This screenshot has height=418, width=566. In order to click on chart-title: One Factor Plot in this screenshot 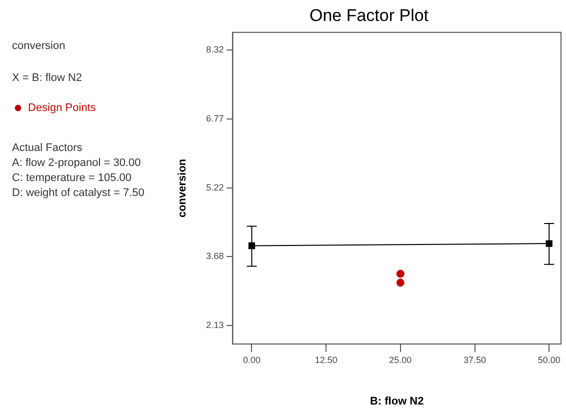, I will do `click(369, 15)`.